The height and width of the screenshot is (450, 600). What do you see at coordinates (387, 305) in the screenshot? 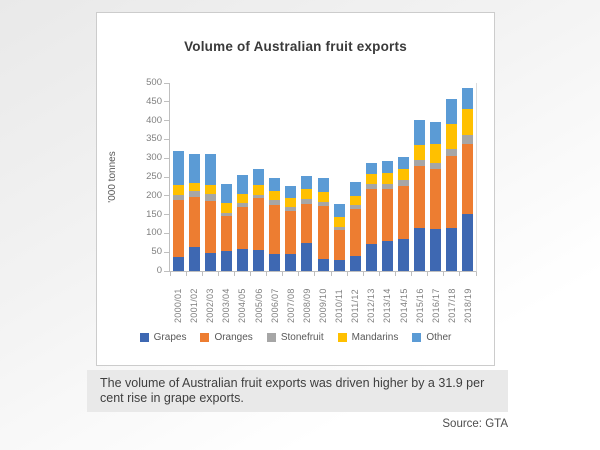
I see `x-axis-label: 2013/14` at bounding box center [387, 305].